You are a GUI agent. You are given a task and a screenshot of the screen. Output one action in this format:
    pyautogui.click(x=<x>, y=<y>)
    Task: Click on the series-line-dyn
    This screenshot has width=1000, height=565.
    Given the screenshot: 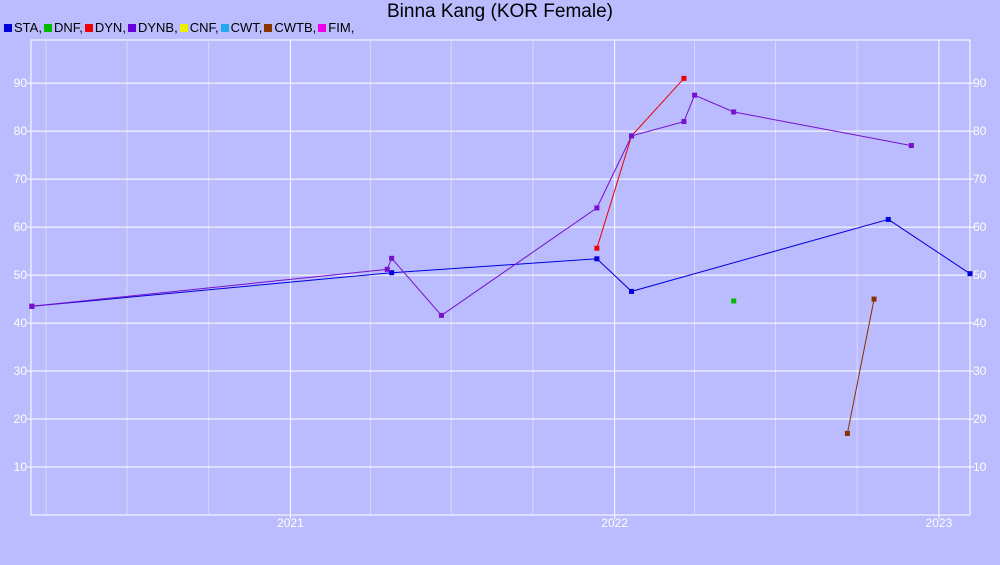 What is the action you would take?
    pyautogui.click(x=640, y=163)
    